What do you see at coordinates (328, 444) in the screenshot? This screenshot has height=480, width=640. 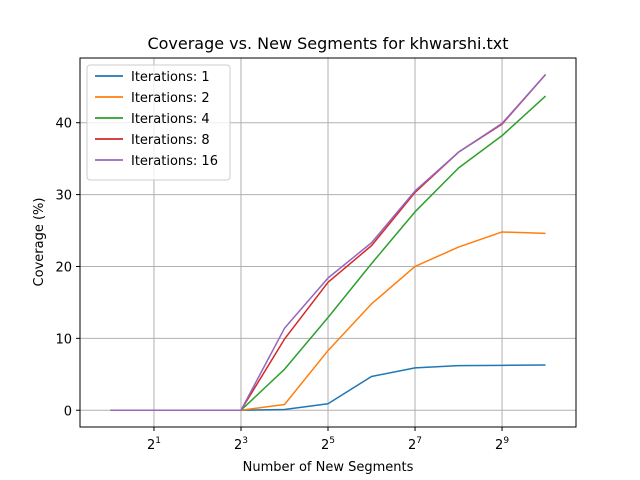 I see `x-tick-label: 25` at bounding box center [328, 444].